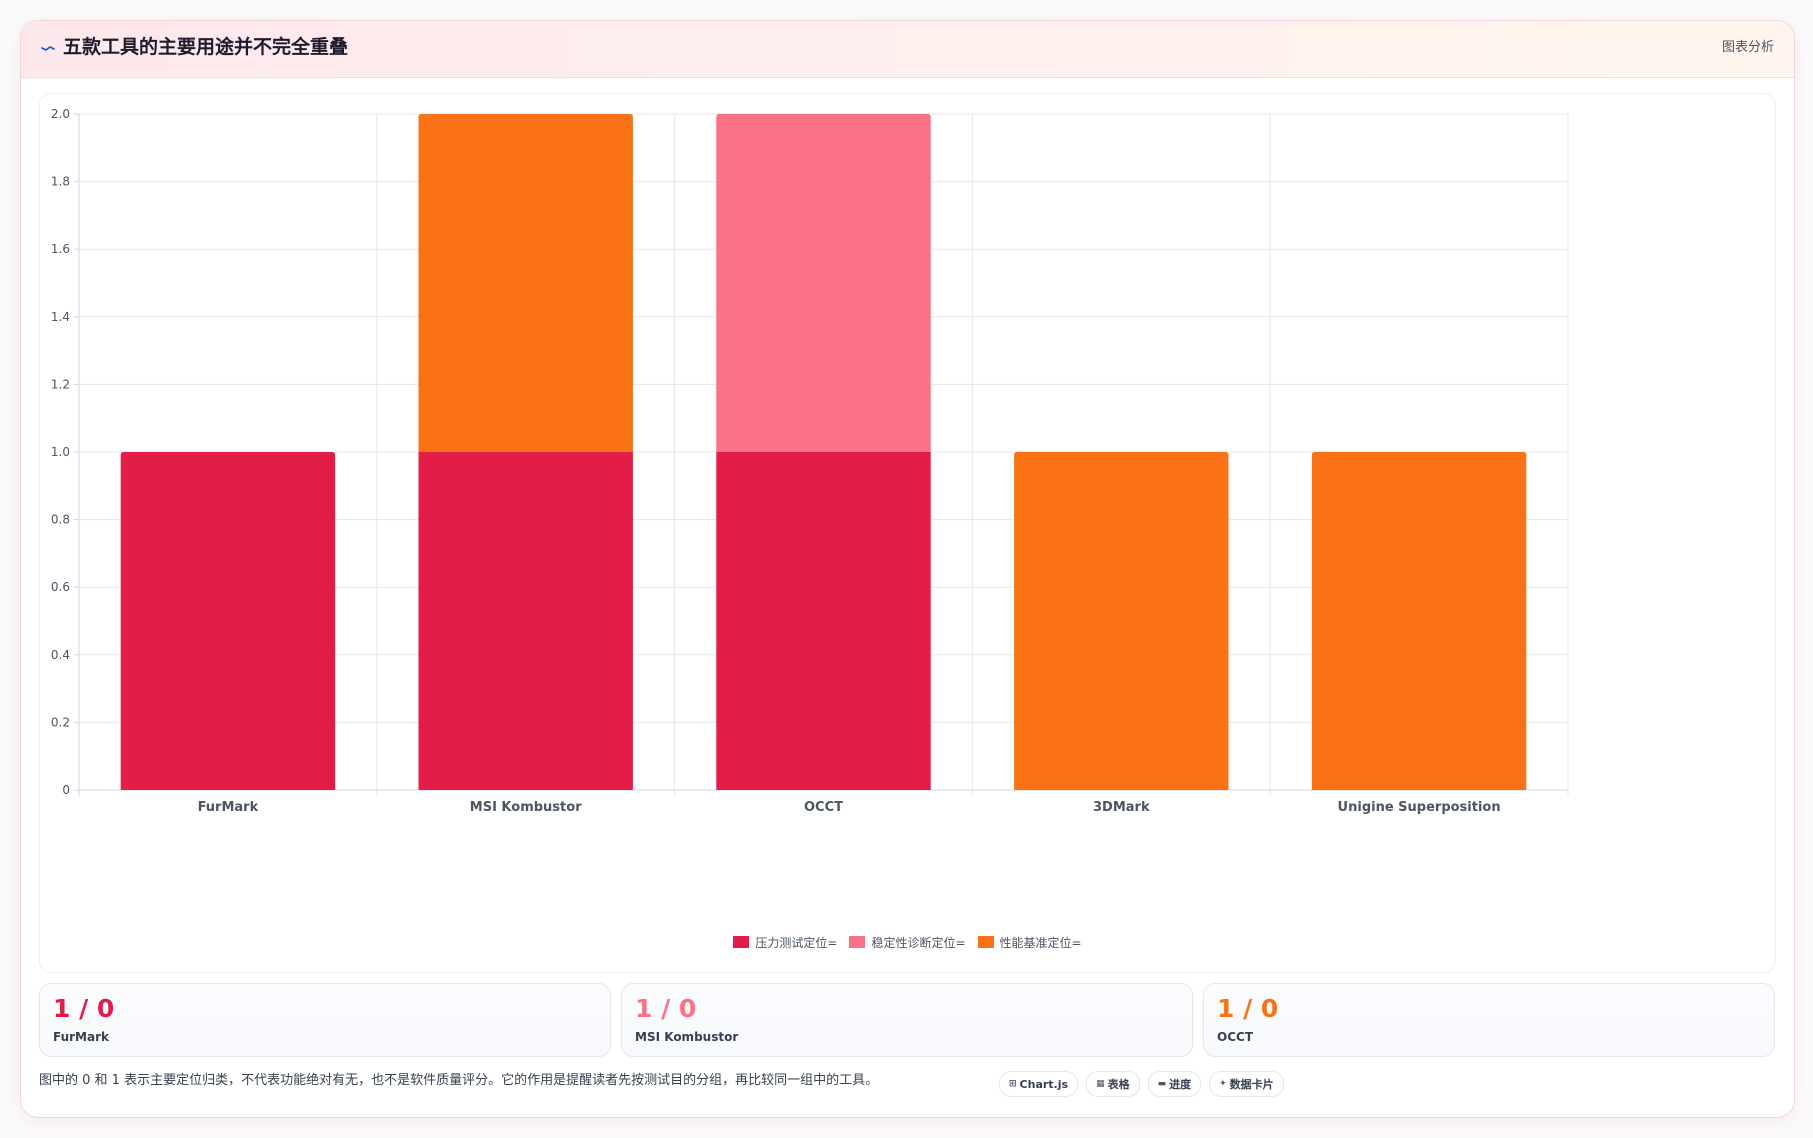  Describe the element at coordinates (228, 807) in the screenshot. I see `x-tick-label: FurMark` at that location.